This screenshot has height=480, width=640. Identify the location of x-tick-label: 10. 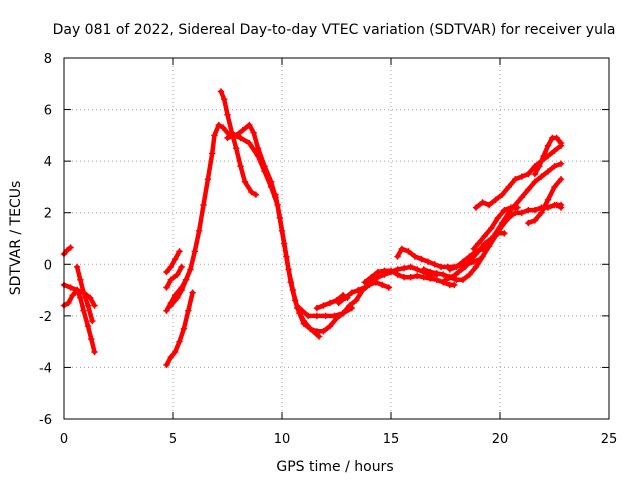
(282, 439).